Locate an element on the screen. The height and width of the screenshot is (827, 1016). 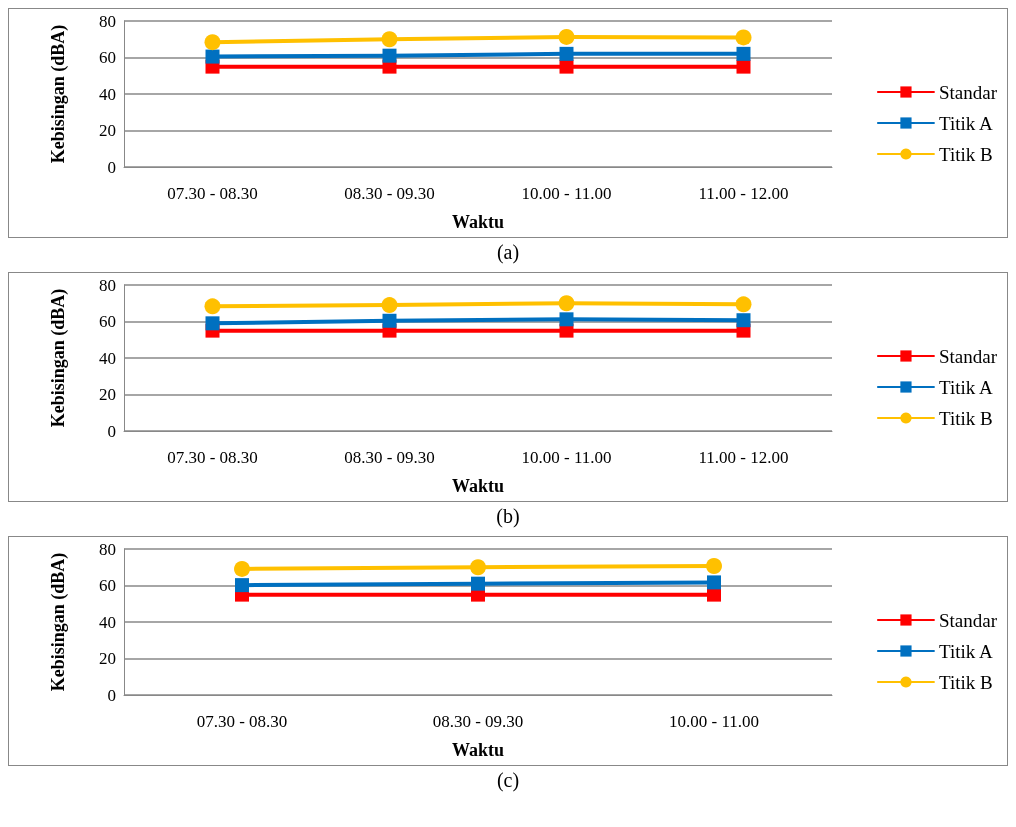
text: (a) is located at coordinates (508, 253).